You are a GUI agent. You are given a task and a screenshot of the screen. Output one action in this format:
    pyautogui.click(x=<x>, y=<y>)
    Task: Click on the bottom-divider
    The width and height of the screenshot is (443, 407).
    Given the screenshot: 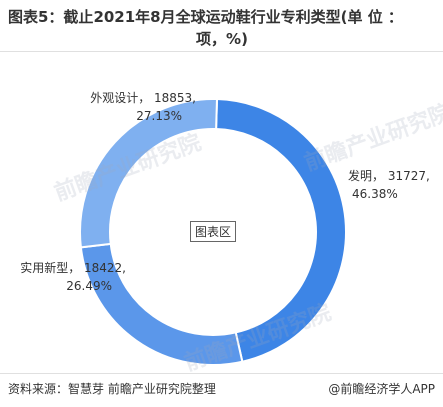 What is the action you would take?
    pyautogui.click(x=221, y=373)
    